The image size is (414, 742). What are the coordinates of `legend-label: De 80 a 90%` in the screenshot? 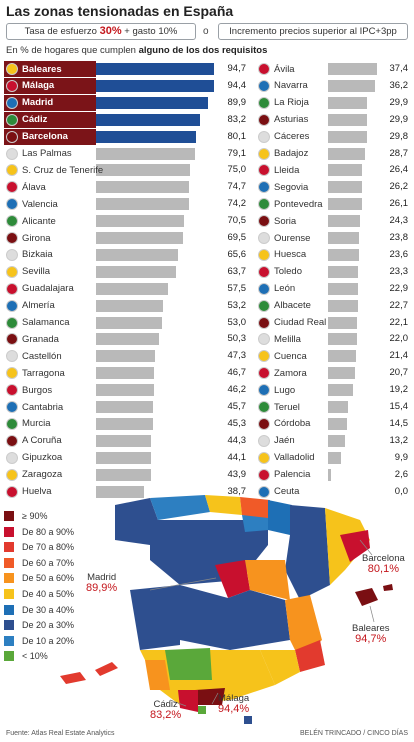 It's located at (48, 531).